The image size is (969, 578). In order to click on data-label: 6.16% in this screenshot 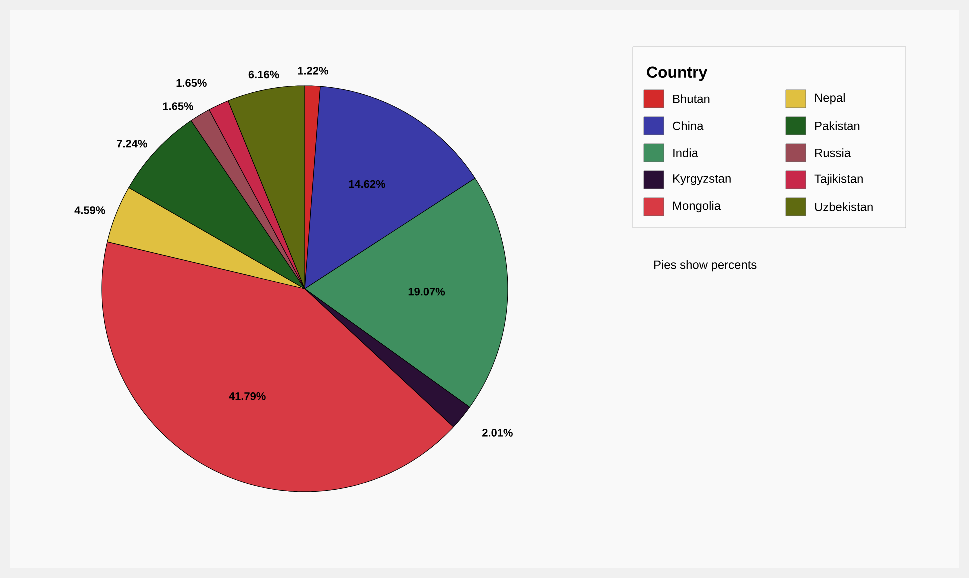, I will do `click(264, 74)`.